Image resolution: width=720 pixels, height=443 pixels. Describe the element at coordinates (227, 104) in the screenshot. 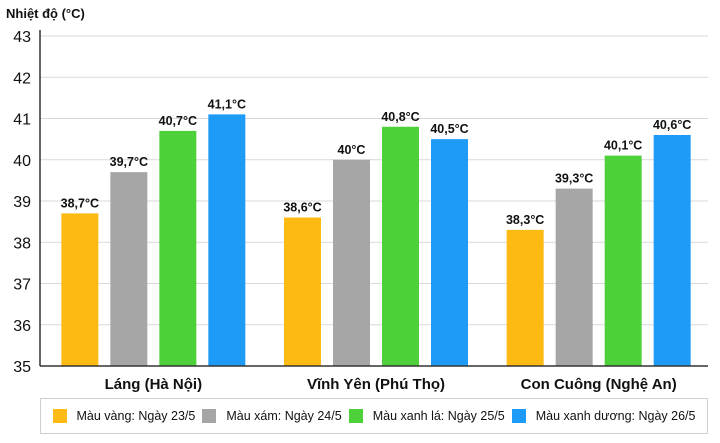

I see `data-label: 41,1°C` at that location.